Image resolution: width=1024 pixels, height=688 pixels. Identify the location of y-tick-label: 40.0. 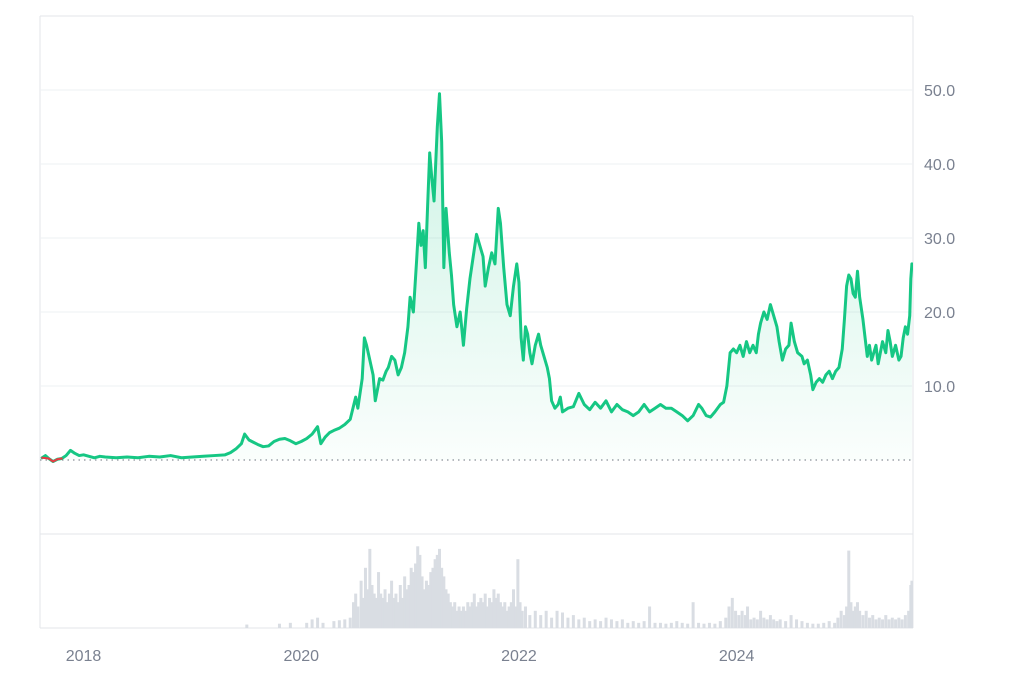
(939, 165).